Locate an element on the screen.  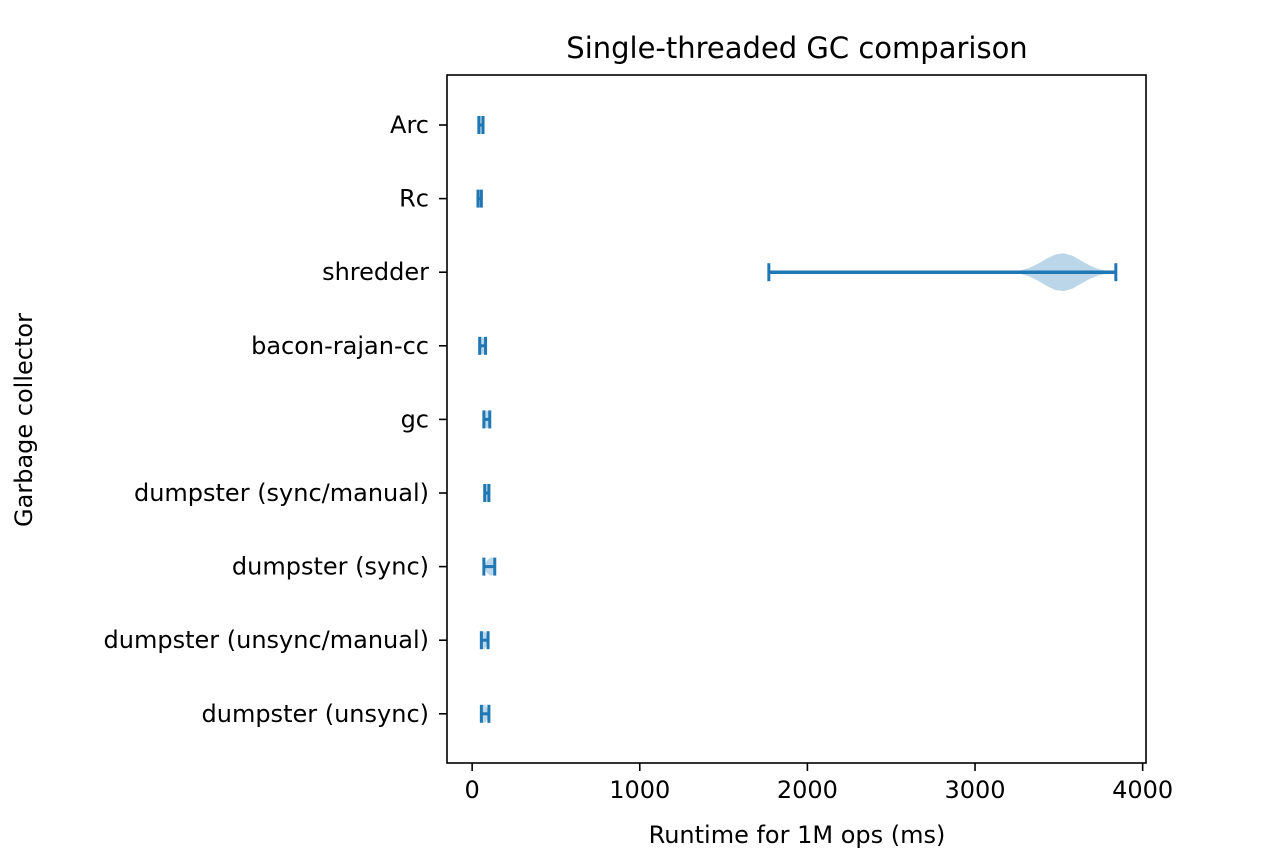
y-tick-label: dumpster (sync) is located at coordinates (330, 567).